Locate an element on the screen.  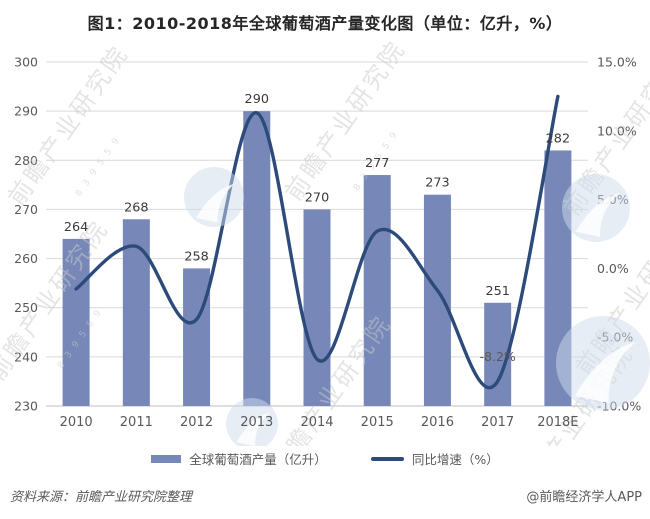
year-label-2010: 2010 is located at coordinates (76, 422).